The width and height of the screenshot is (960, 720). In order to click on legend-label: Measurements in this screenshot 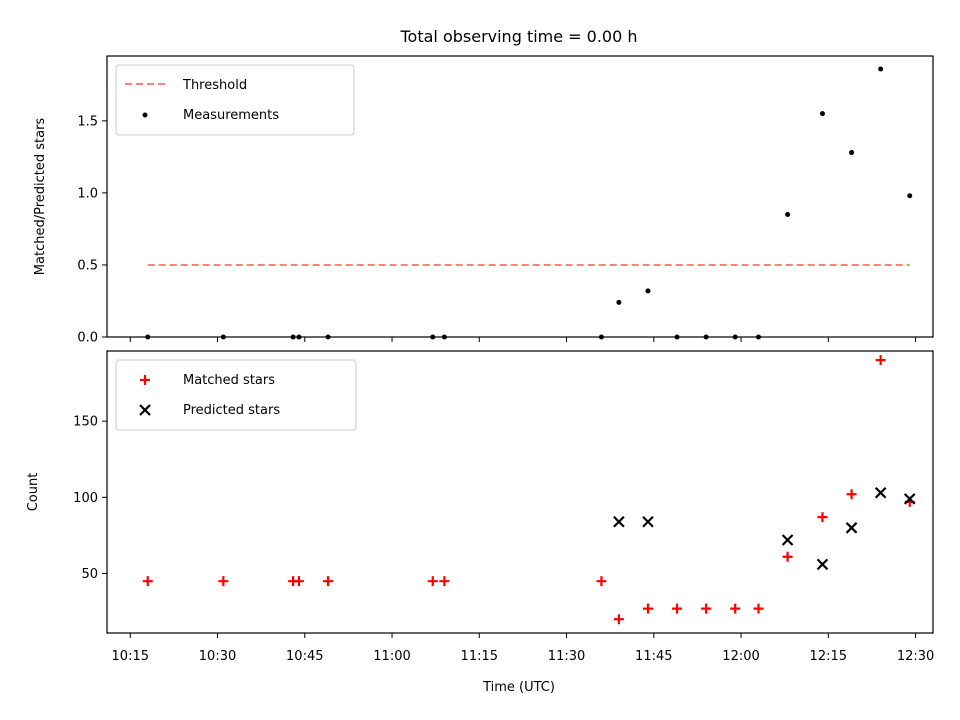, I will do `click(231, 115)`.